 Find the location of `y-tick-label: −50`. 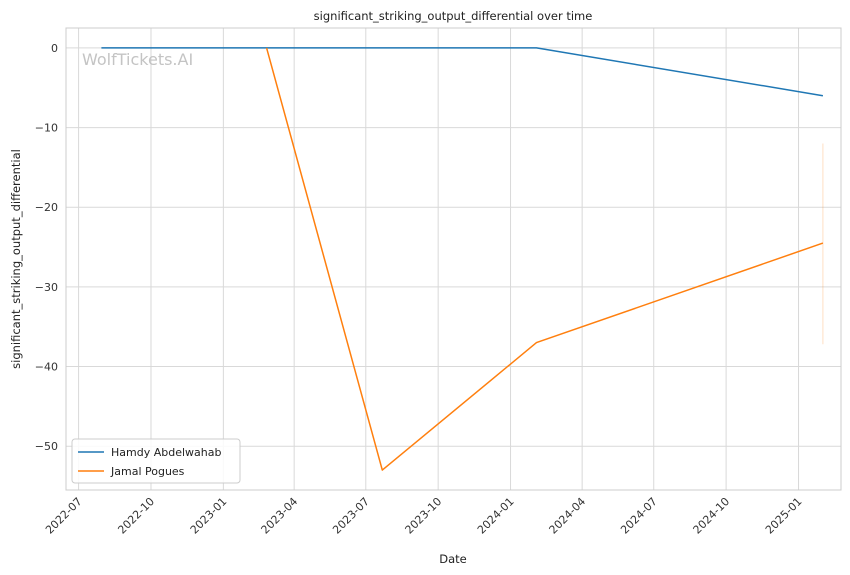

y-tick-label: −50 is located at coordinates (46, 446).